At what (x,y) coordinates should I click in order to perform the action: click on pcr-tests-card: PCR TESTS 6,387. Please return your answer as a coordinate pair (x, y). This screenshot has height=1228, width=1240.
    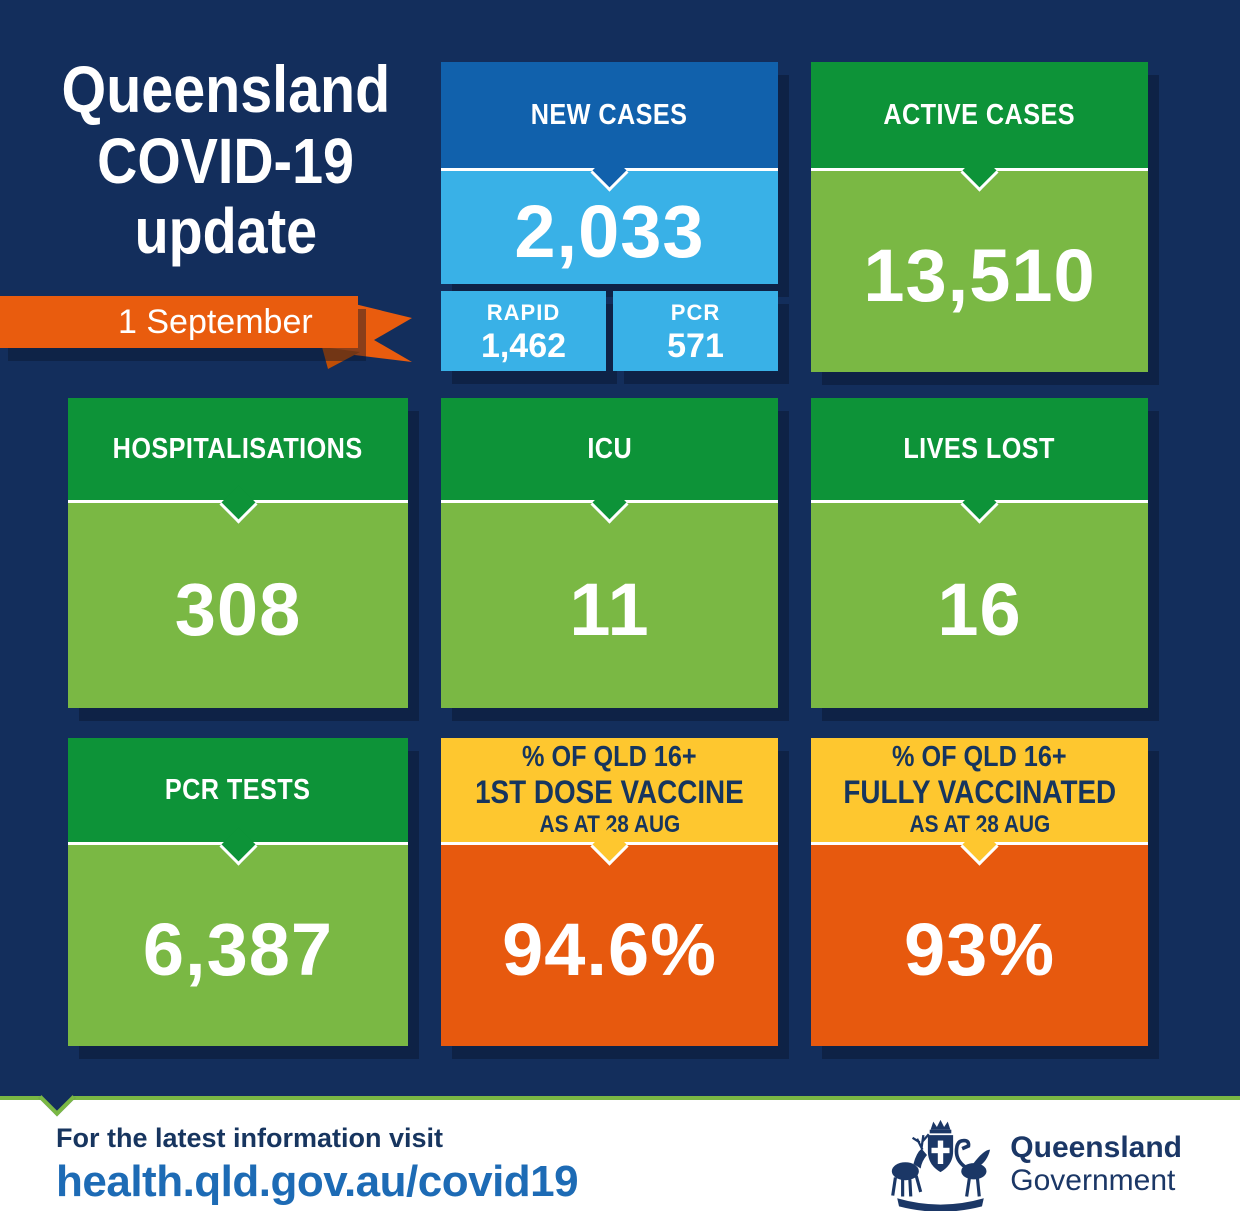
    Looking at the image, I should click on (238, 892).